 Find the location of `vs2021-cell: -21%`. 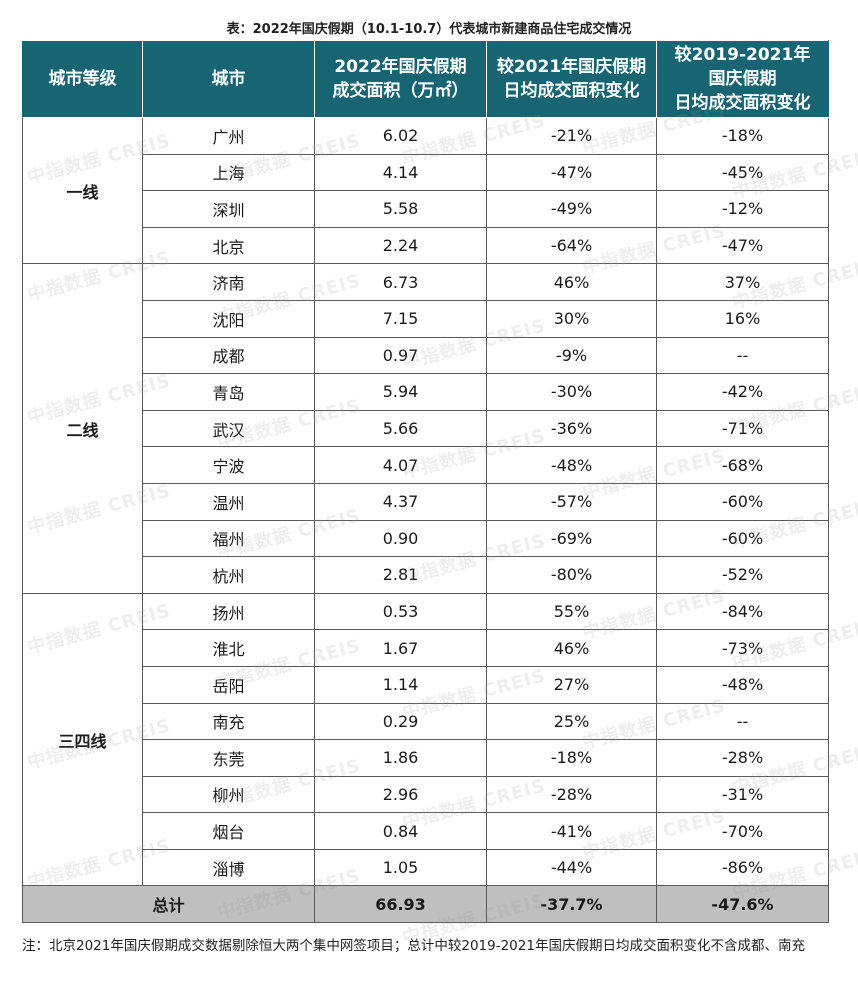

vs2021-cell: -21% is located at coordinates (571, 136).